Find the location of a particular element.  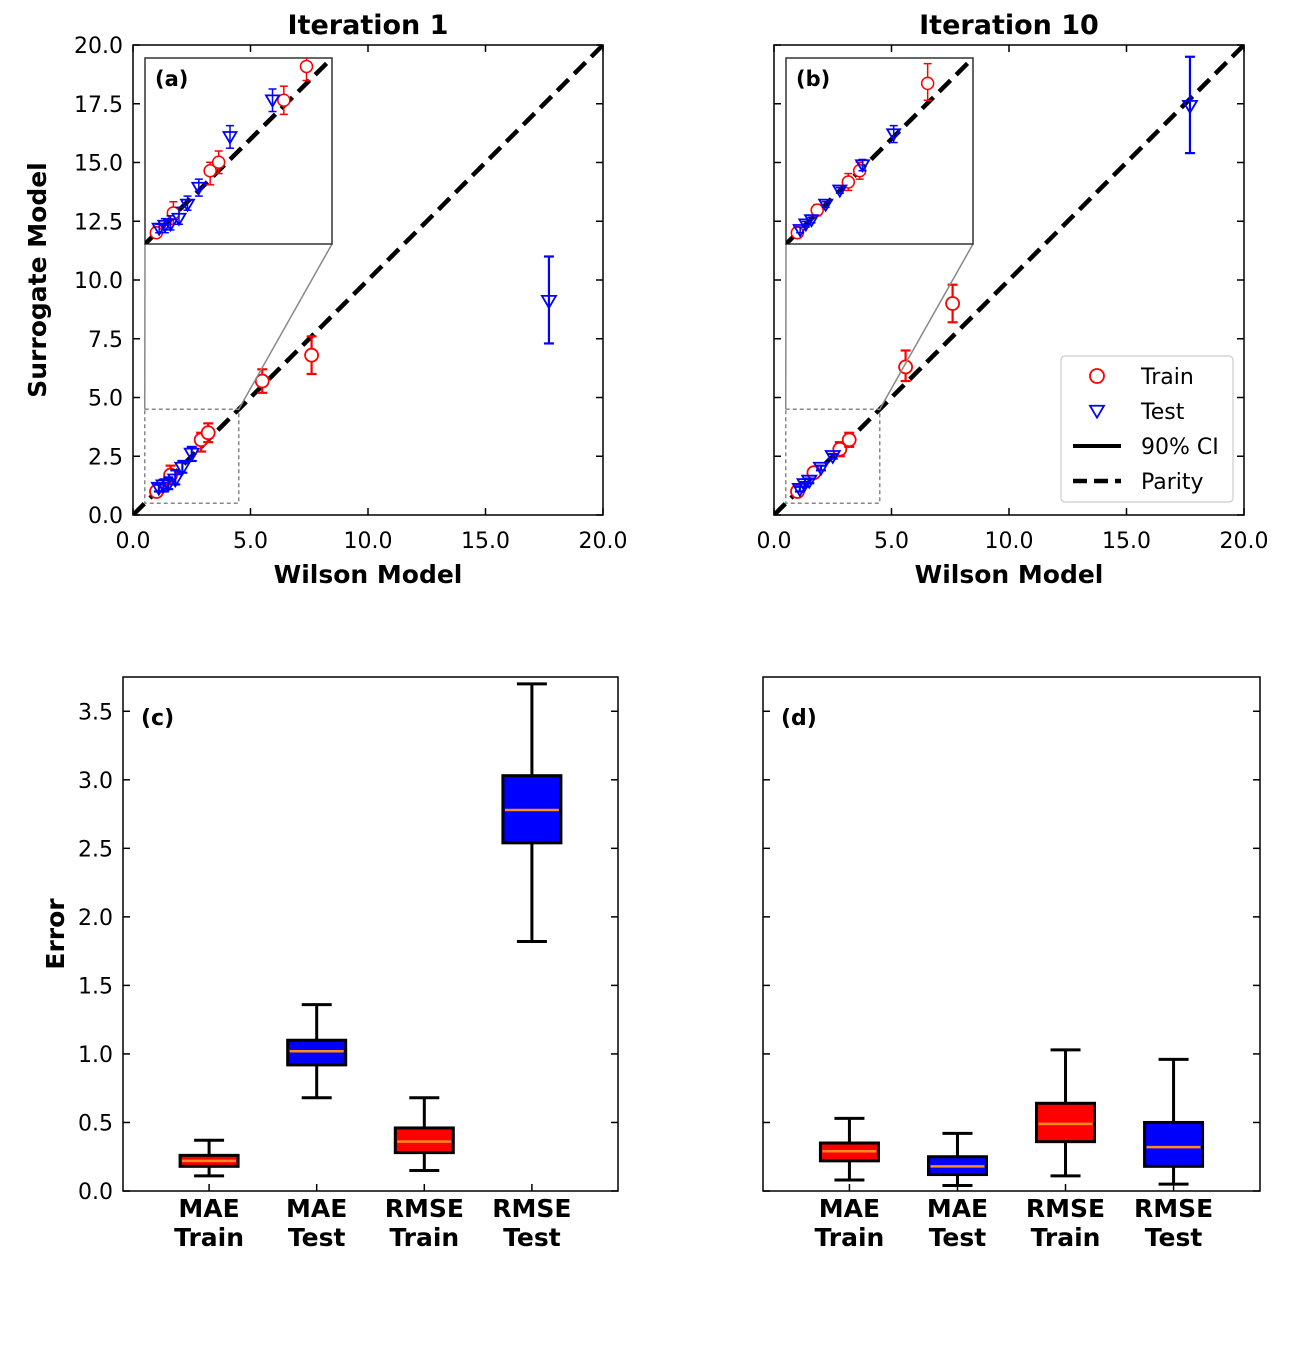

y-tick-label: 12.5 is located at coordinates (98, 222).